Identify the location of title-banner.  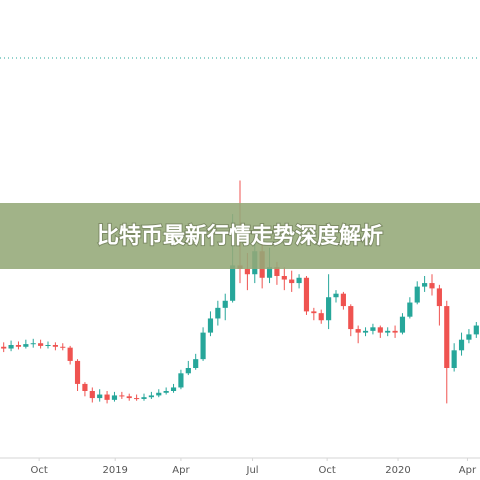
(240, 236).